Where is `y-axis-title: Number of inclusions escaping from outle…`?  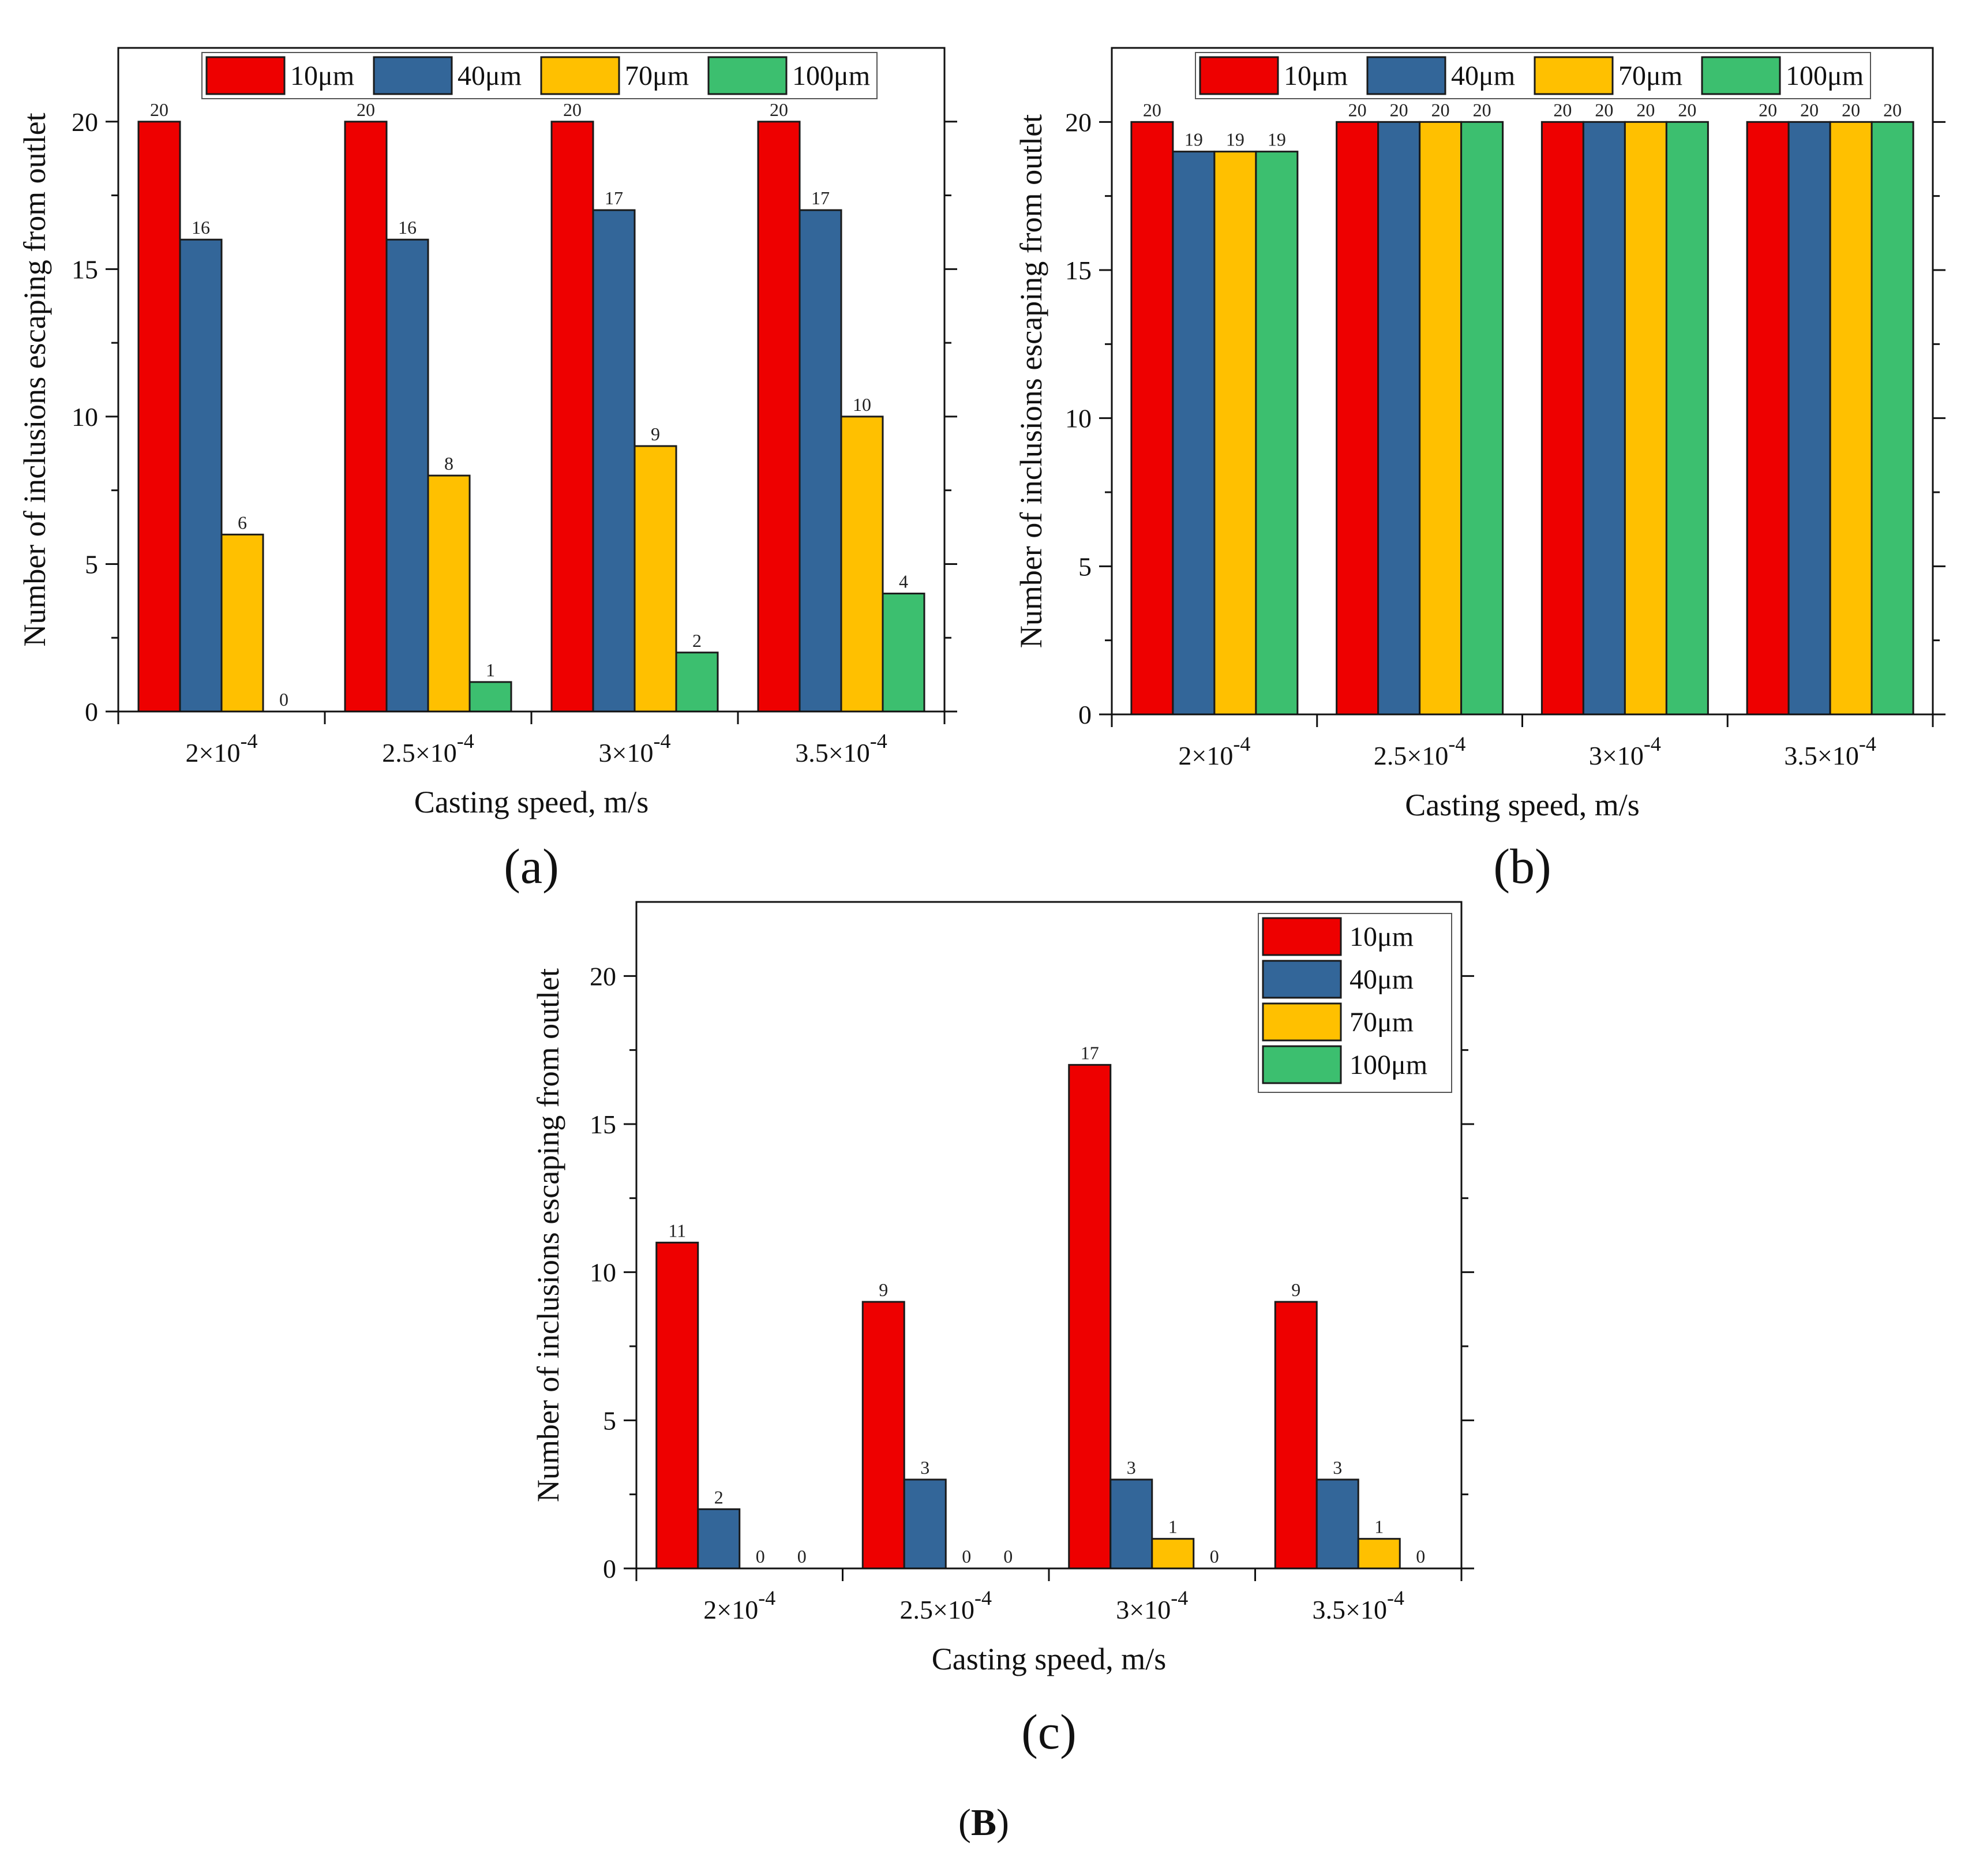
y-axis-title: Number of inclusions escaping from outle… is located at coordinates (34, 379).